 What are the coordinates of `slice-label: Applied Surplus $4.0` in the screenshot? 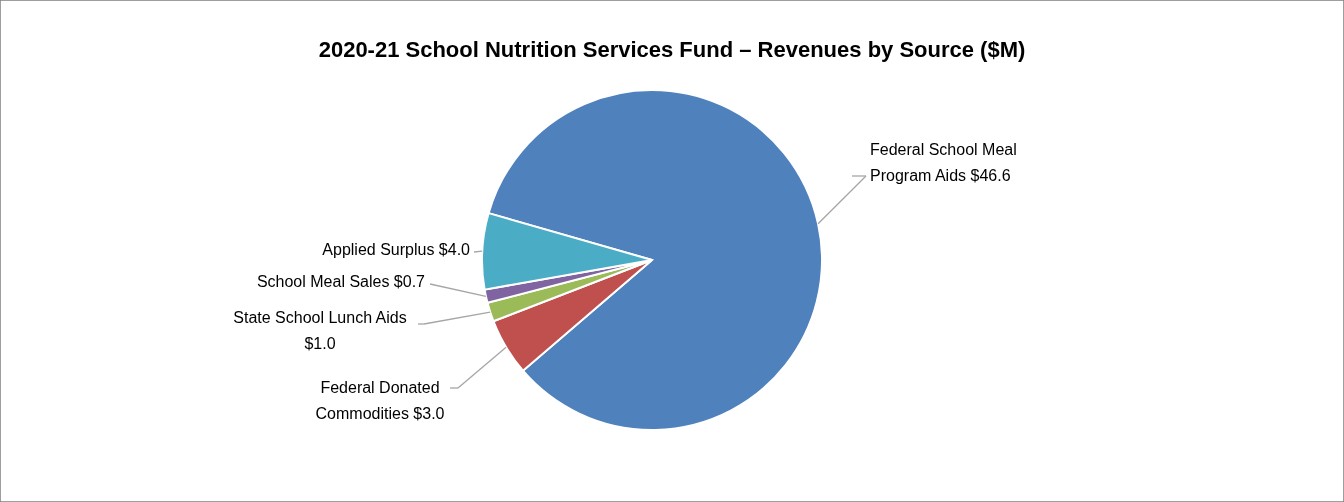 It's located at (396, 249).